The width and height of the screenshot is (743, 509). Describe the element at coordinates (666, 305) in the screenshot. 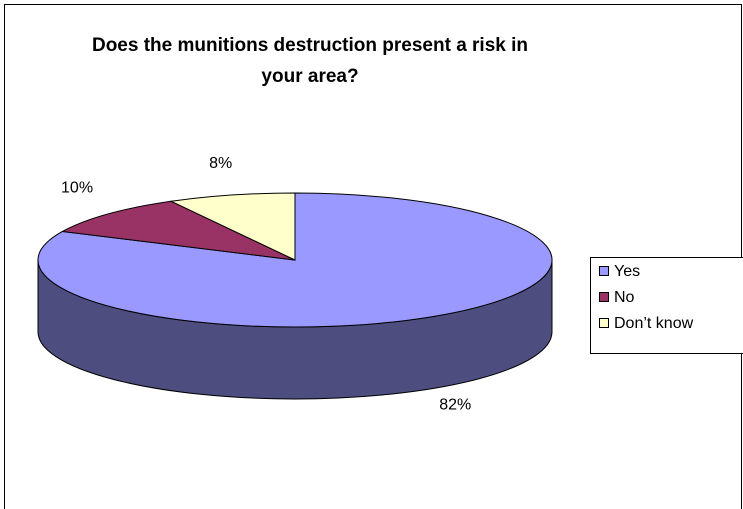

I see `legend-box` at that location.